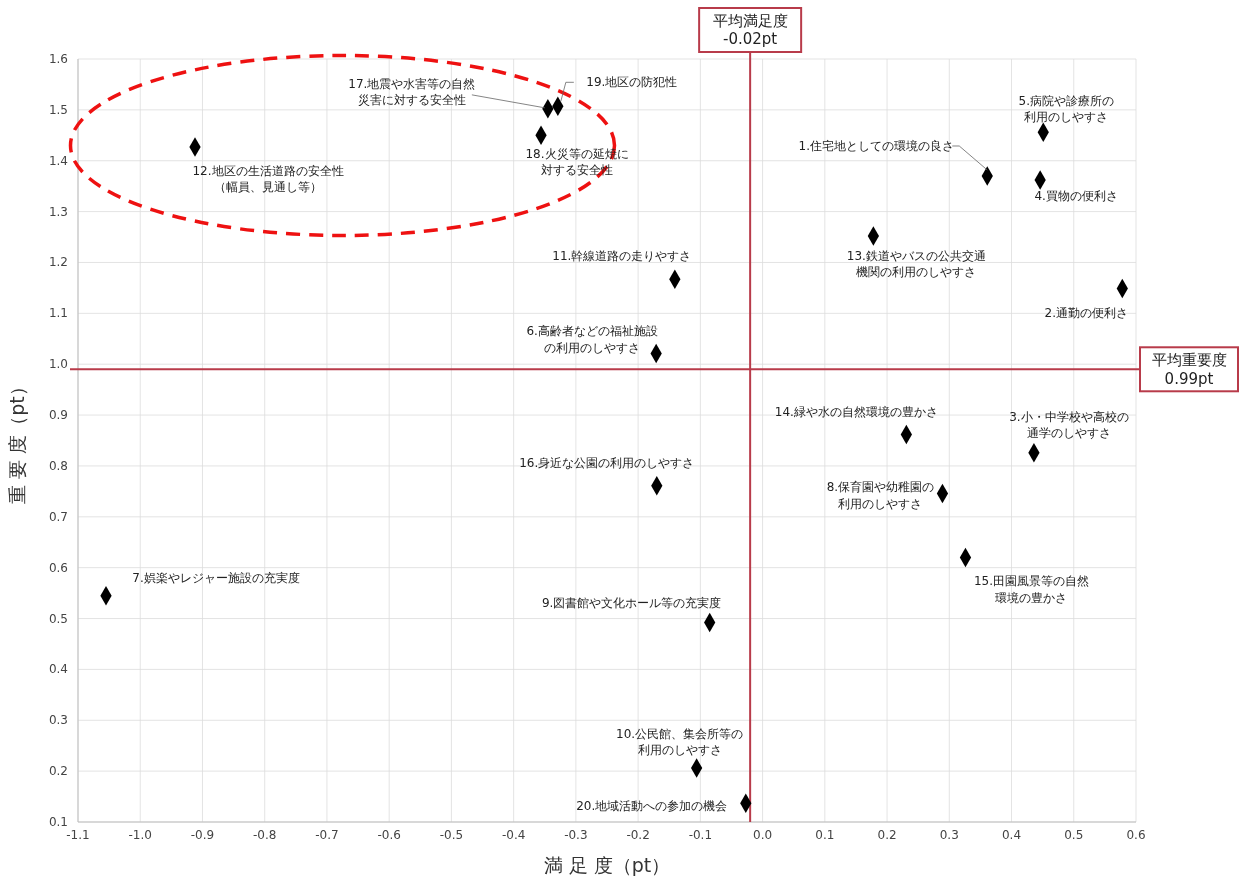 The width and height of the screenshot is (1244, 884). What do you see at coordinates (513, 835) in the screenshot?
I see `x-tick-label: -0.4` at bounding box center [513, 835].